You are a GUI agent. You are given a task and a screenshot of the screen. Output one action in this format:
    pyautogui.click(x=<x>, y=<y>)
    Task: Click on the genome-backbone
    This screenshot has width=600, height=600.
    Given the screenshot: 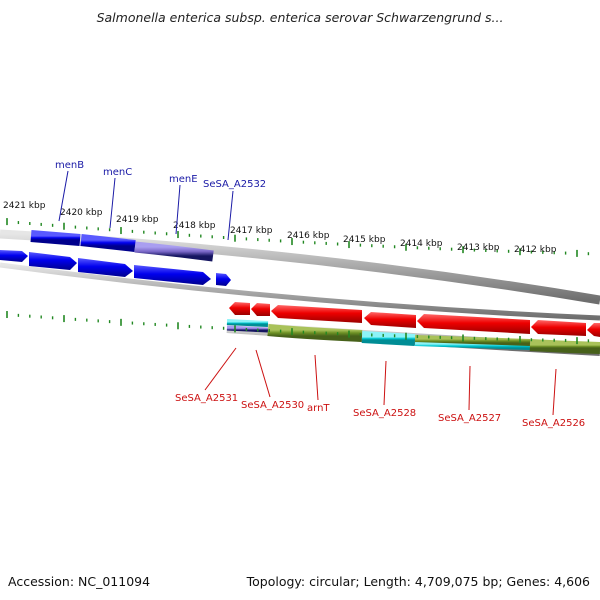 What is the action you would take?
    pyautogui.click(x=300, y=291)
    